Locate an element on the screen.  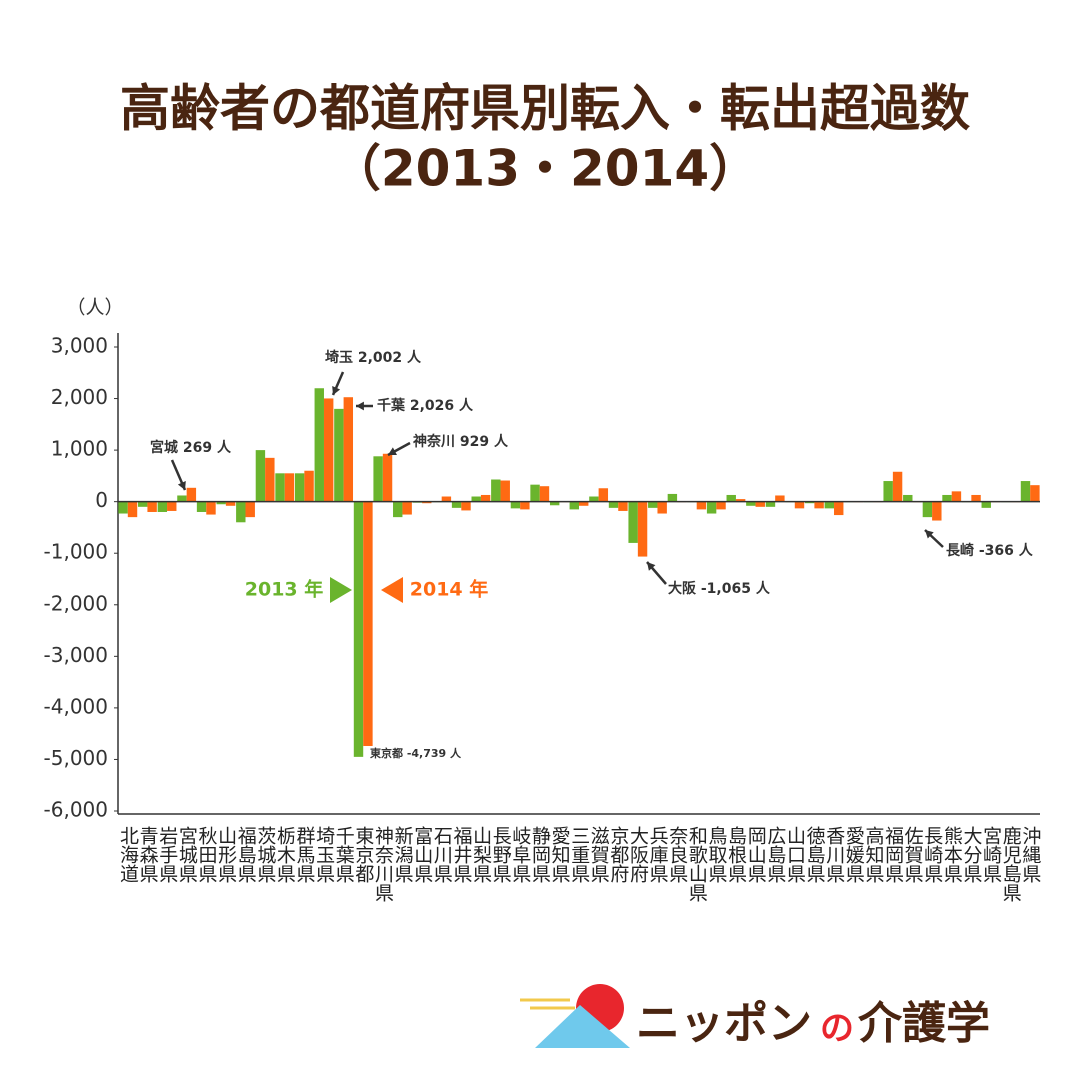
annotation: 神奈川 929 人 is located at coordinates (461, 441).